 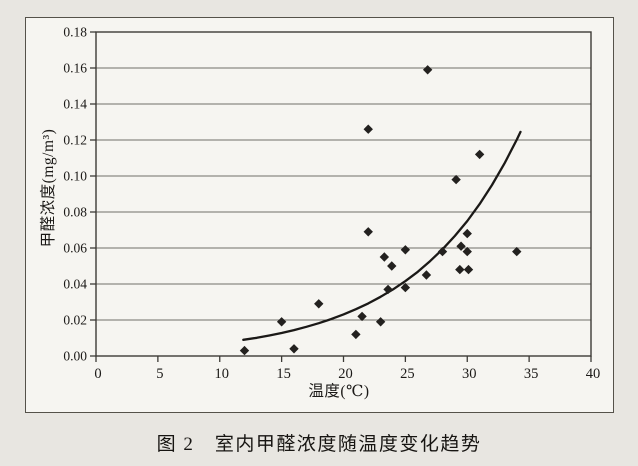 I want to click on y-tick-label: 0.14, so click(x=75, y=104).